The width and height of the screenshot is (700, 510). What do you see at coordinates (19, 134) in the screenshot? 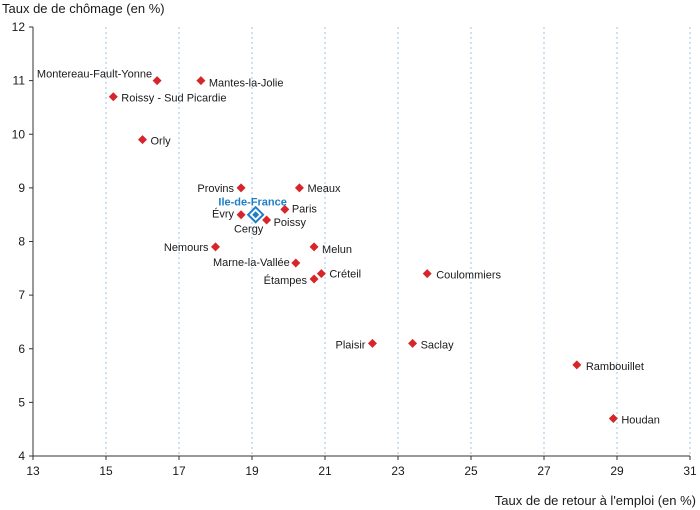
I see `y-tick-label: 10` at bounding box center [19, 134].